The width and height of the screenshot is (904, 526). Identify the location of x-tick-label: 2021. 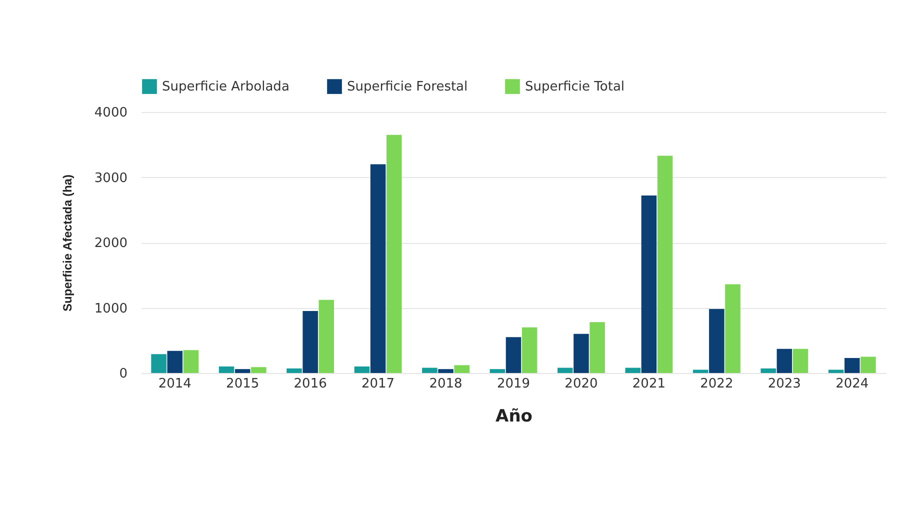
(649, 384).